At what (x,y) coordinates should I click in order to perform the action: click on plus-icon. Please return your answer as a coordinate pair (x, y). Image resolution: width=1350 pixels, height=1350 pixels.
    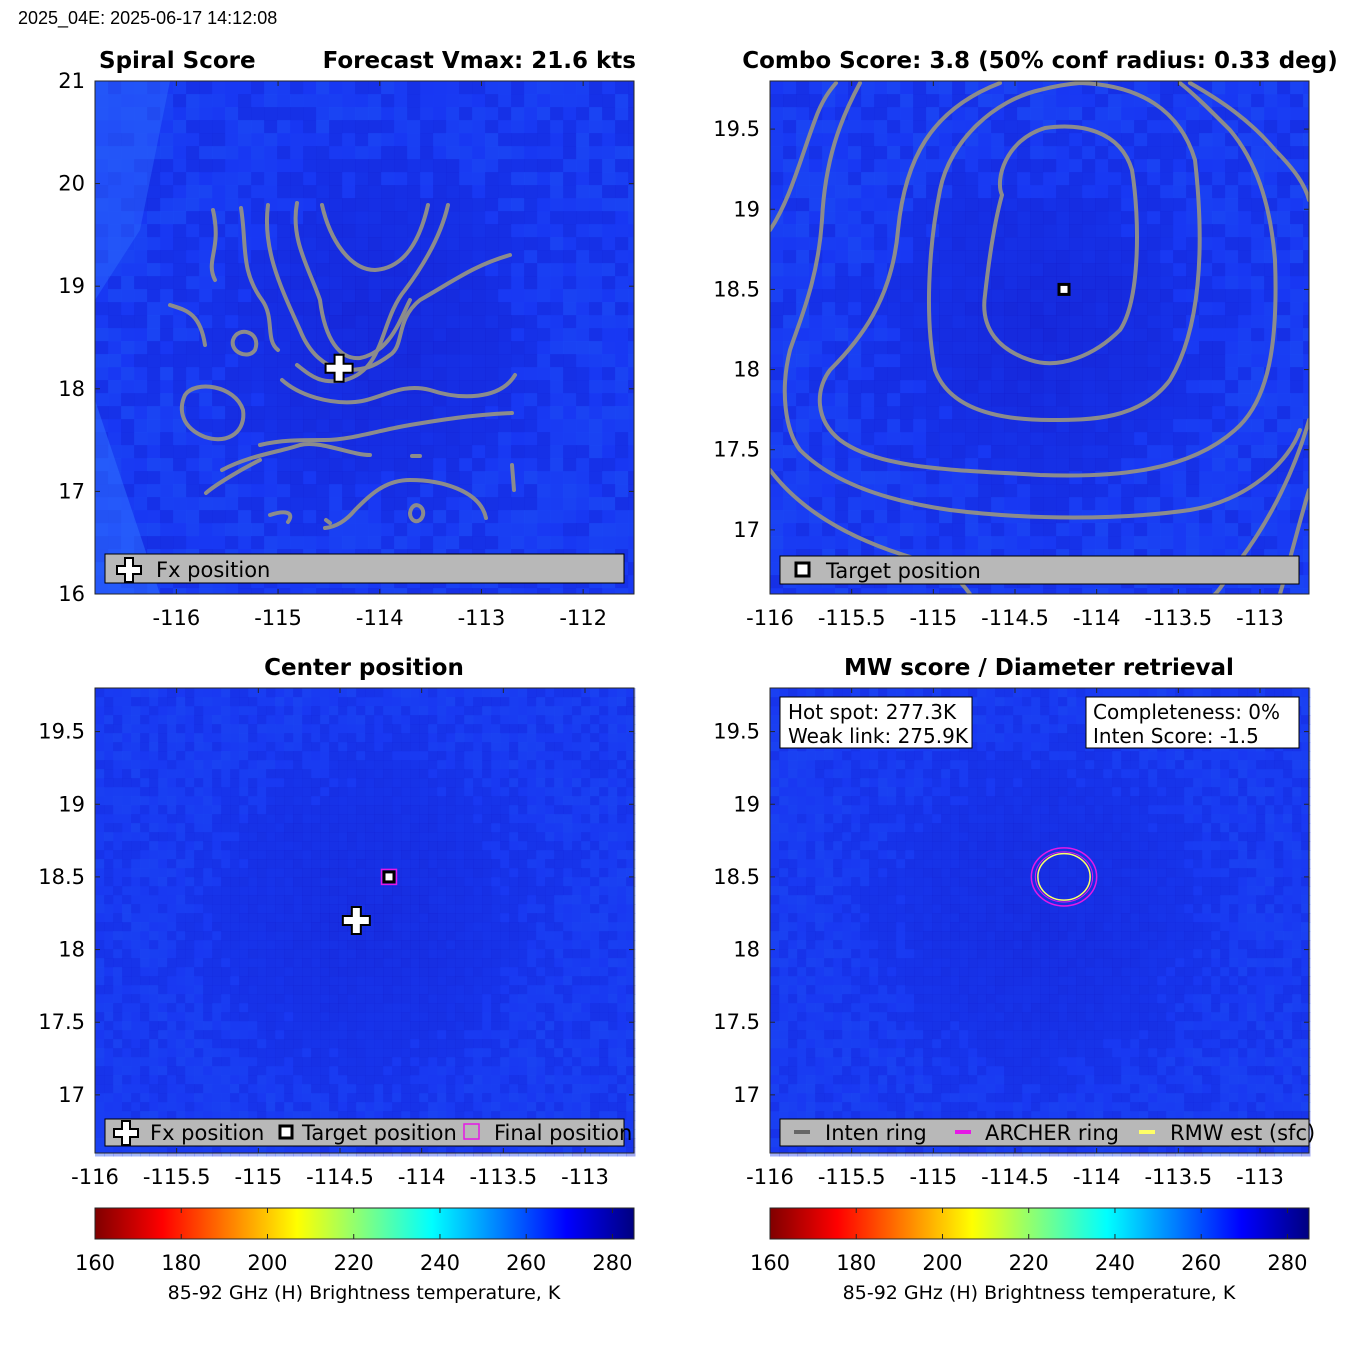
    Looking at the image, I should click on (129, 570).